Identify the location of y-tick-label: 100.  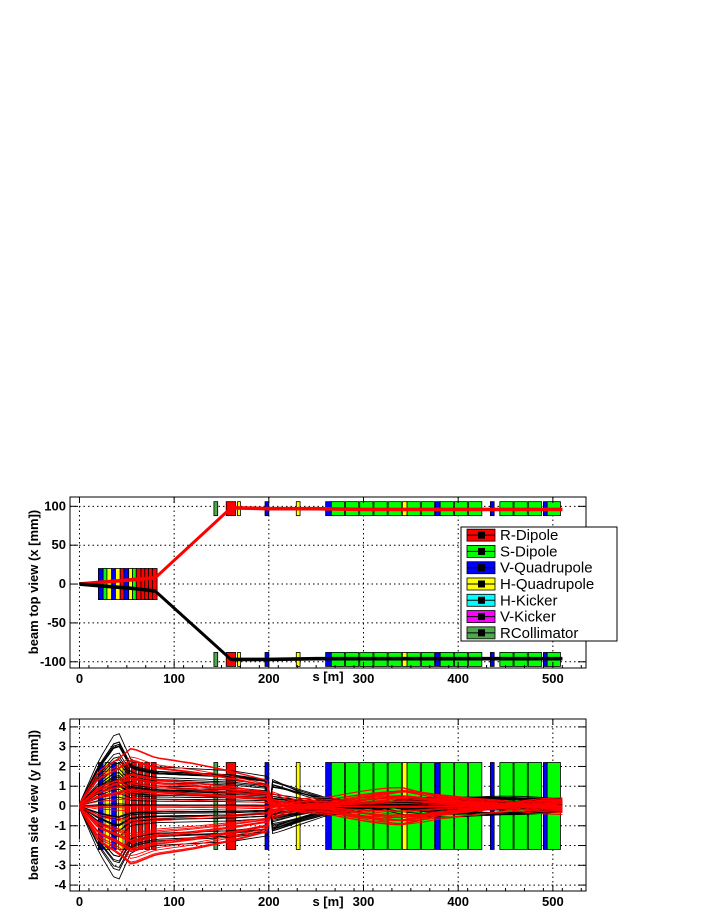
(55, 505).